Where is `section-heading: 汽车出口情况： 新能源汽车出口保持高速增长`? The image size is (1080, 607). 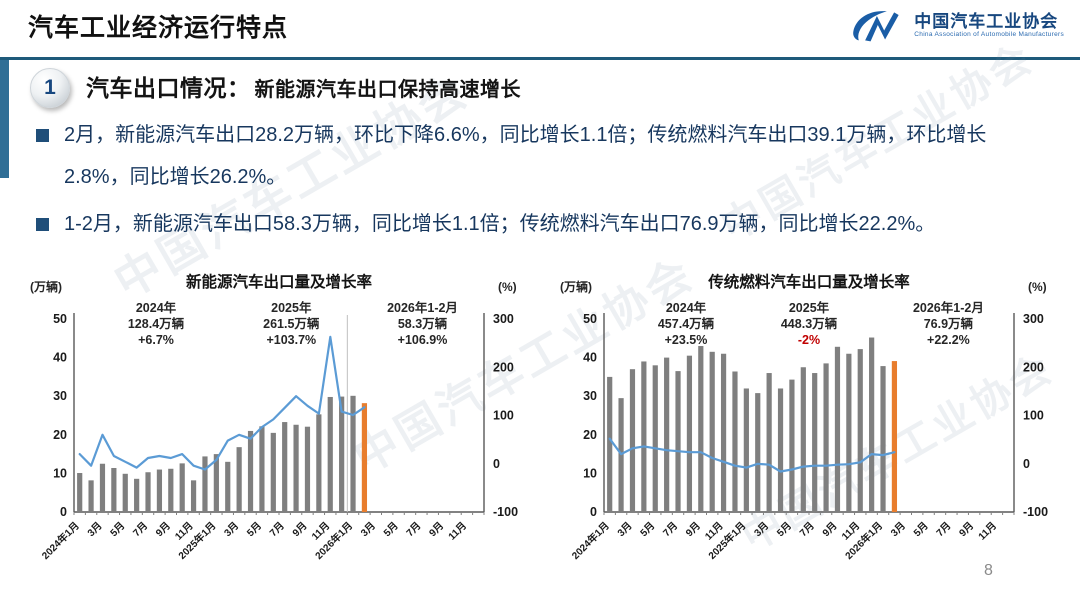
section-heading: 汽车出口情况： 新能源汽车出口保持高速增长 is located at coordinates (303, 86).